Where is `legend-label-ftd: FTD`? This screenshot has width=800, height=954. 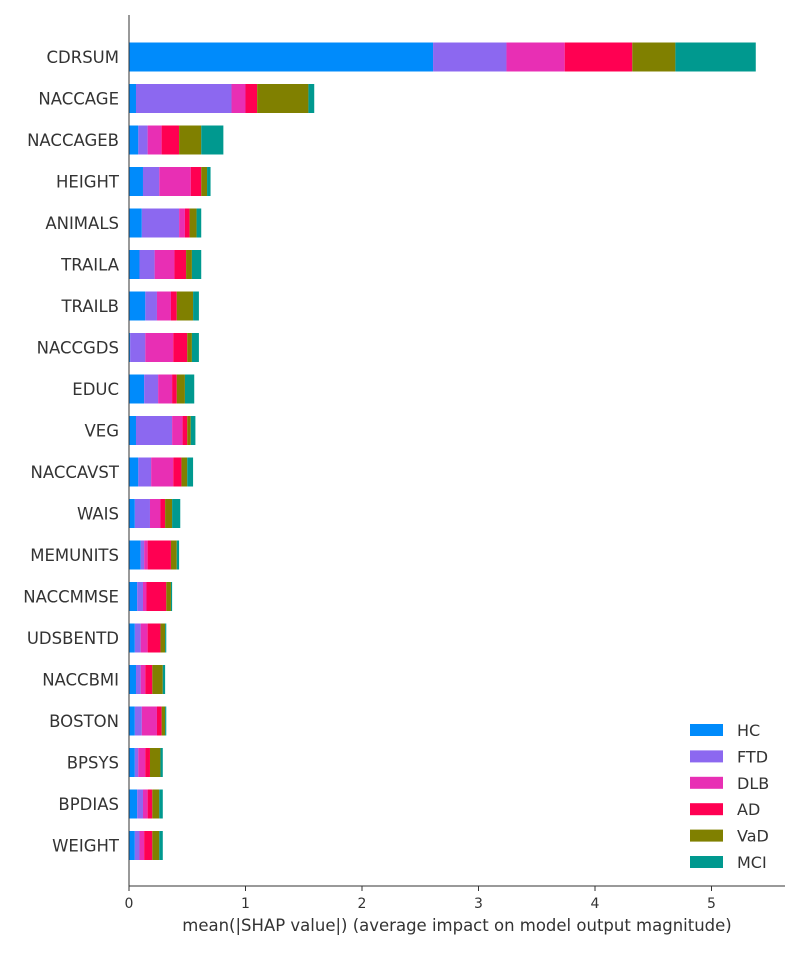 legend-label-ftd: FTD is located at coordinates (752, 756).